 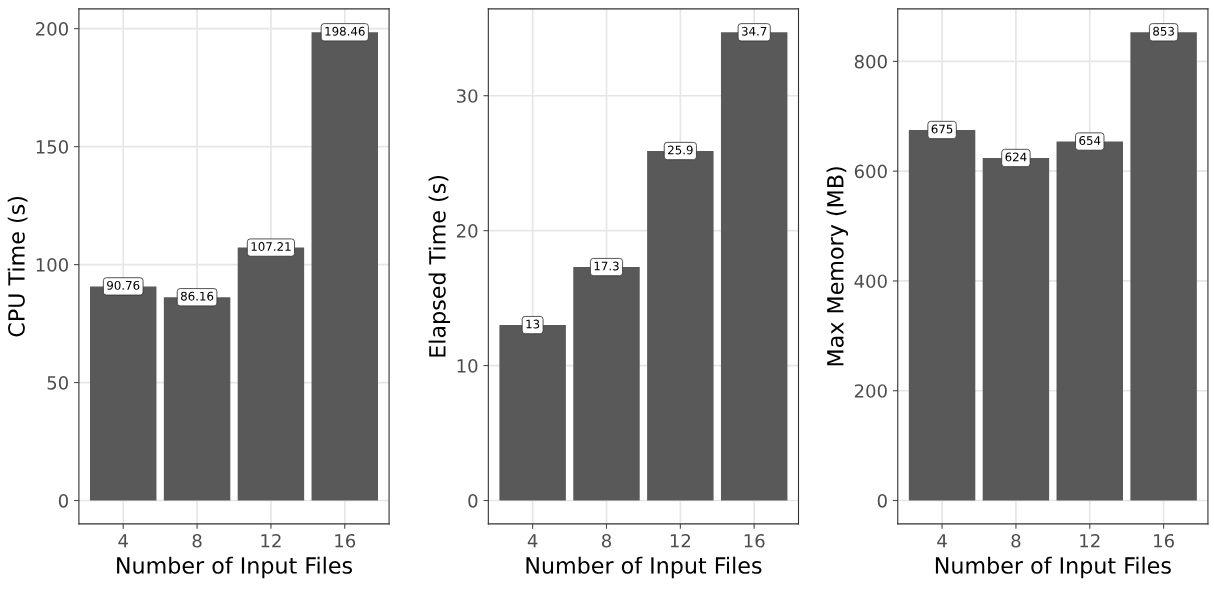 What do you see at coordinates (870, 171) in the screenshot?
I see `y-tick-label: 600` at bounding box center [870, 171].